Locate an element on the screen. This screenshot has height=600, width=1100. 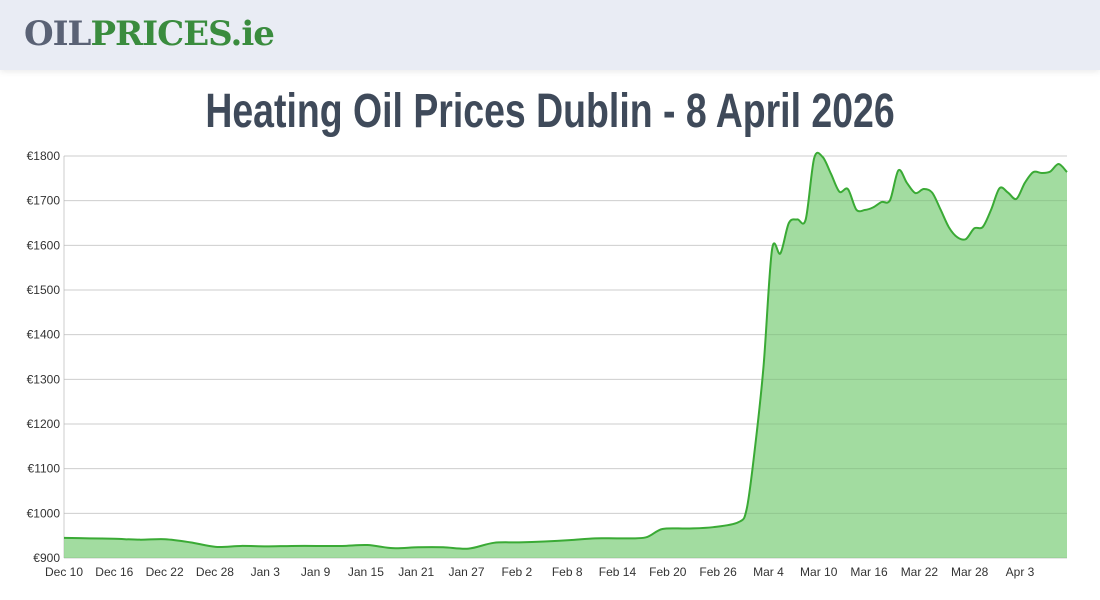
x-tick-label: Mar 28 is located at coordinates (970, 572).